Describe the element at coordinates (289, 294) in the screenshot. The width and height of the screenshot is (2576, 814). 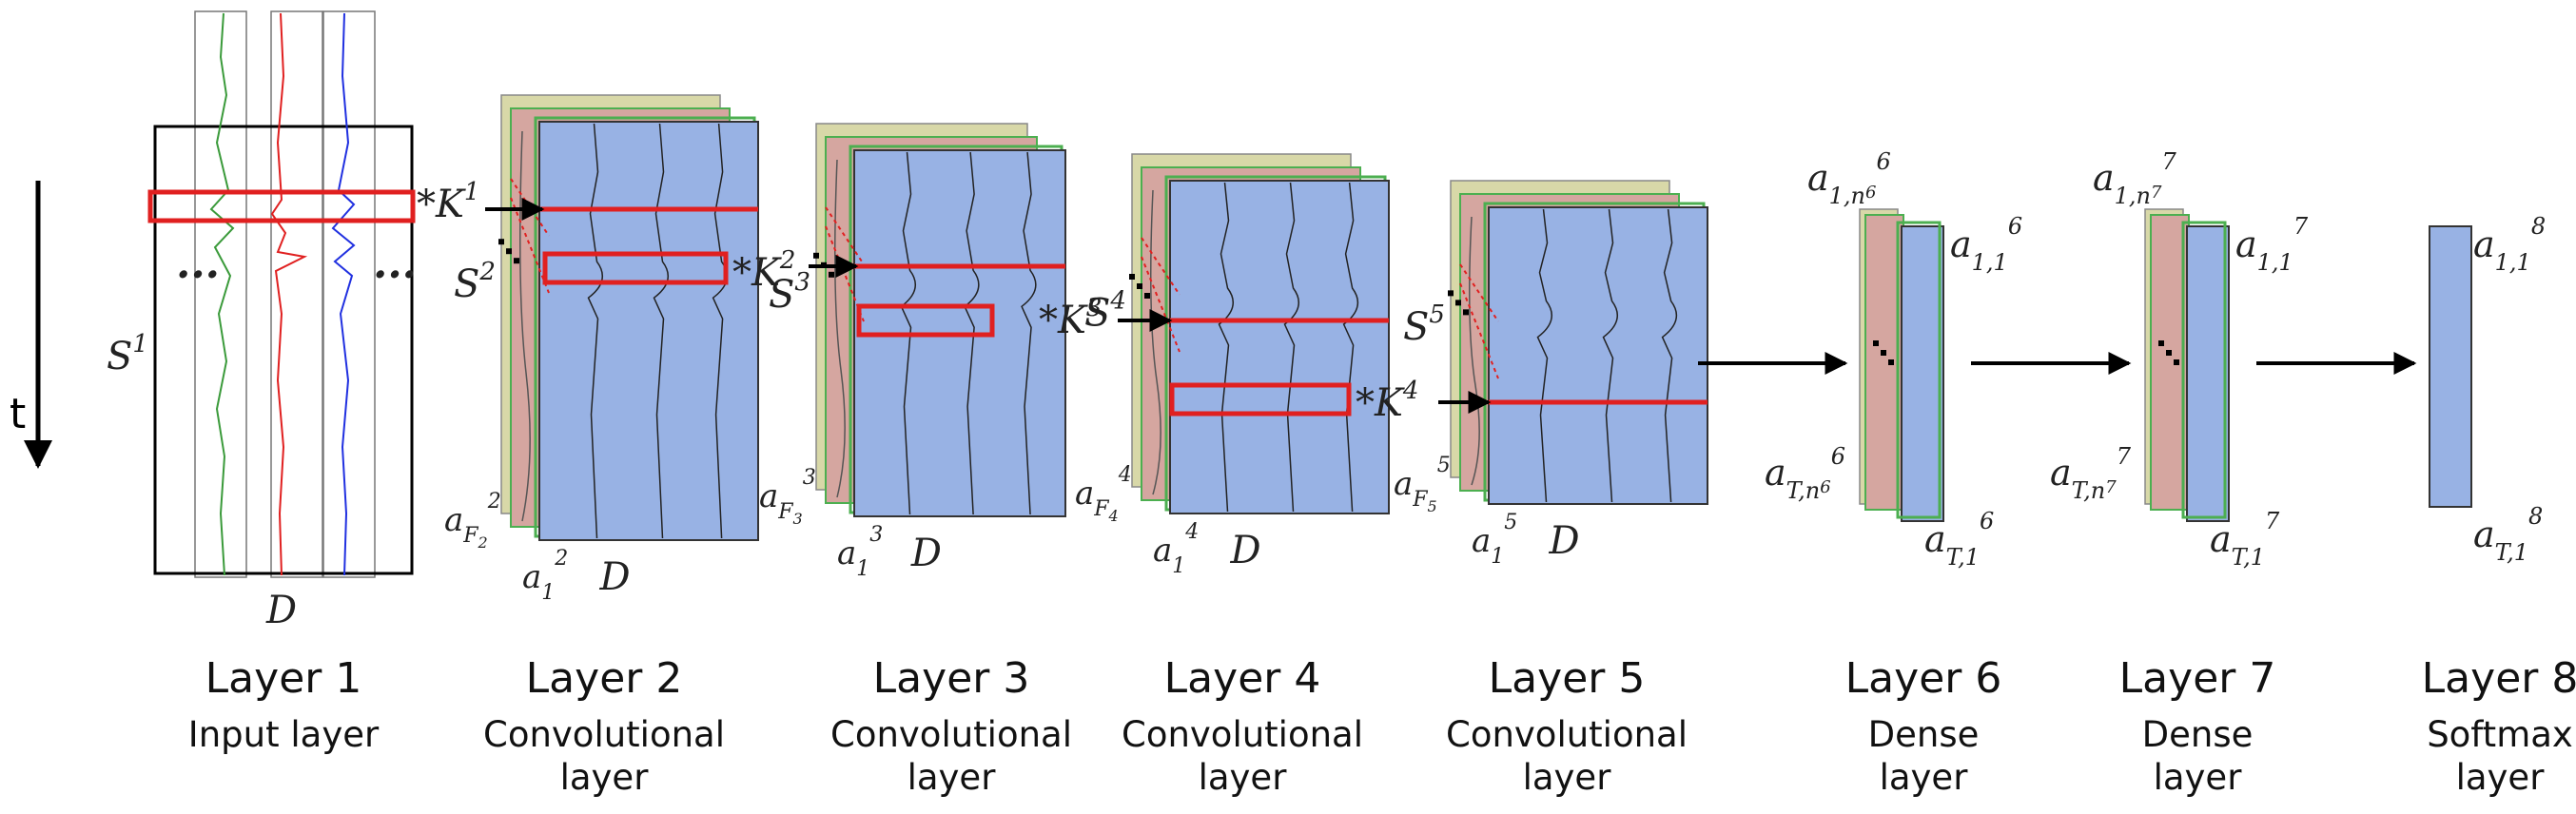
I see `red-signal-trace` at that location.